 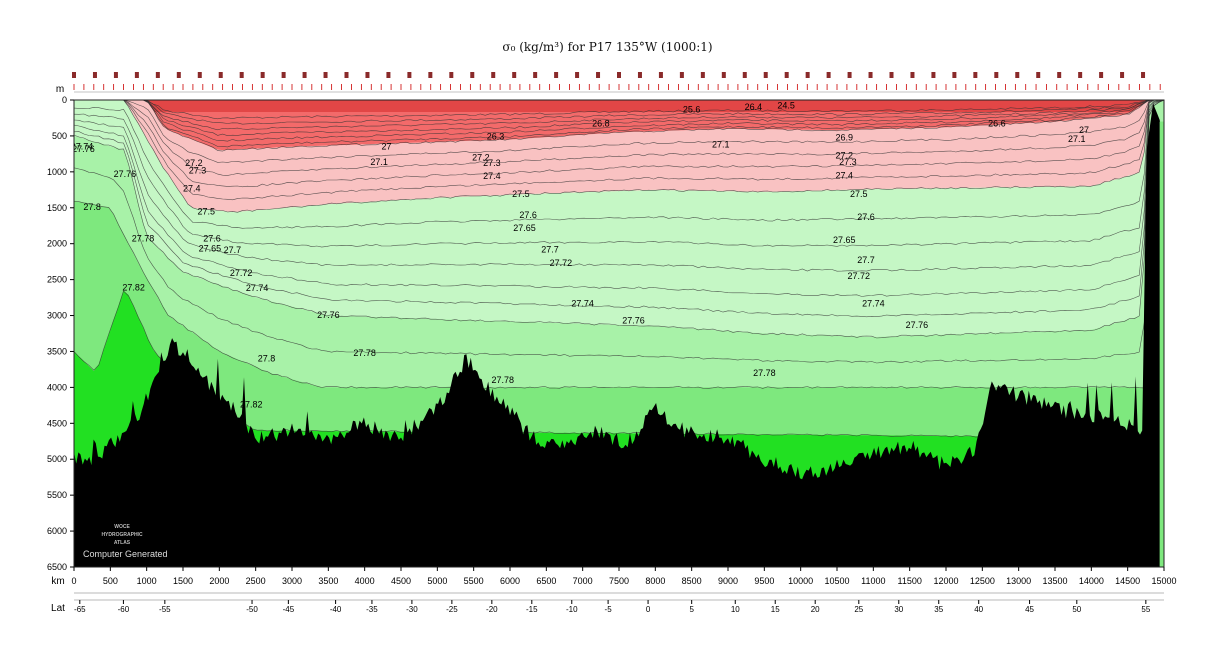 What do you see at coordinates (57, 280) in the screenshot?
I see `depth-tick-label: 2500` at bounding box center [57, 280].